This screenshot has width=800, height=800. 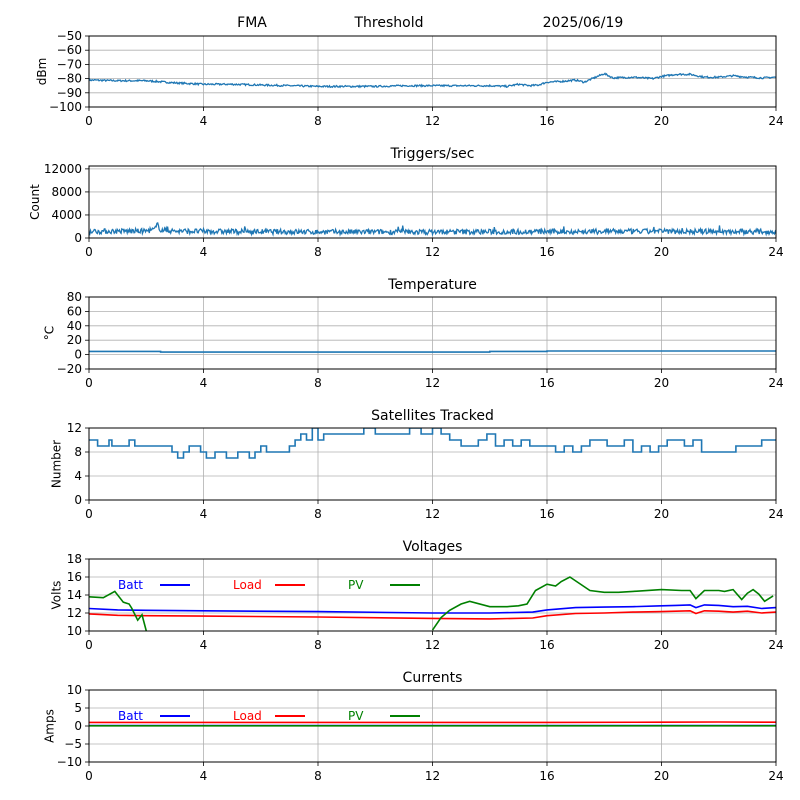 I want to click on y-tick-label: 40, so click(x=74, y=326).